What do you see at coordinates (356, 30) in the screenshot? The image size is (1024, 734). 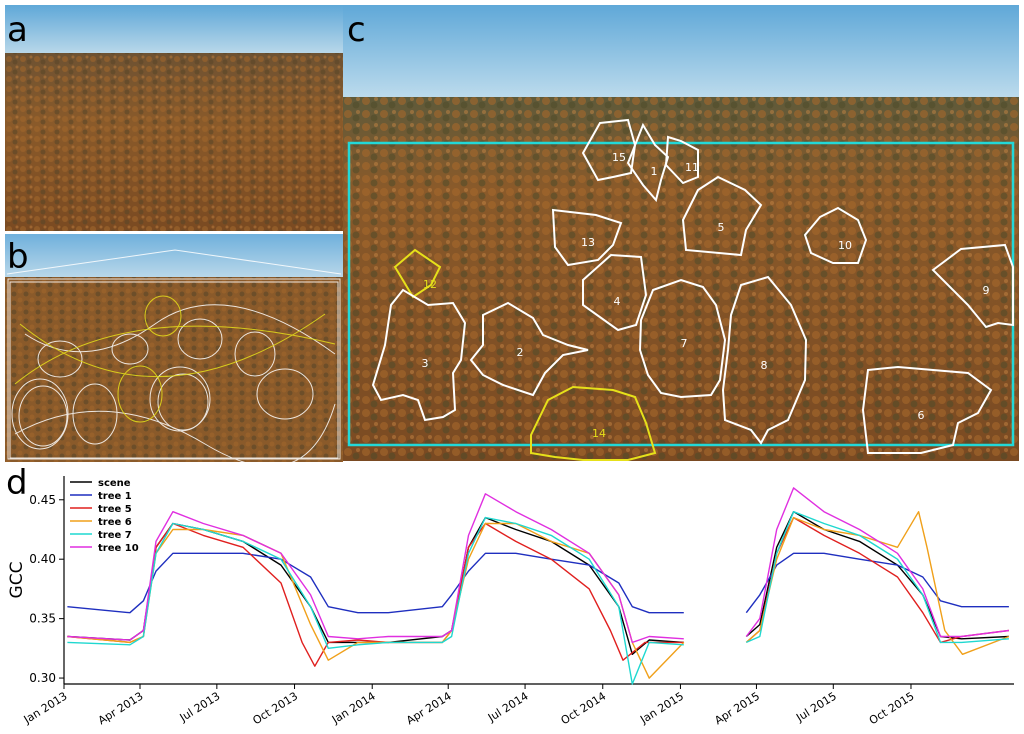 I see `panel-label-c: c` at bounding box center [356, 30].